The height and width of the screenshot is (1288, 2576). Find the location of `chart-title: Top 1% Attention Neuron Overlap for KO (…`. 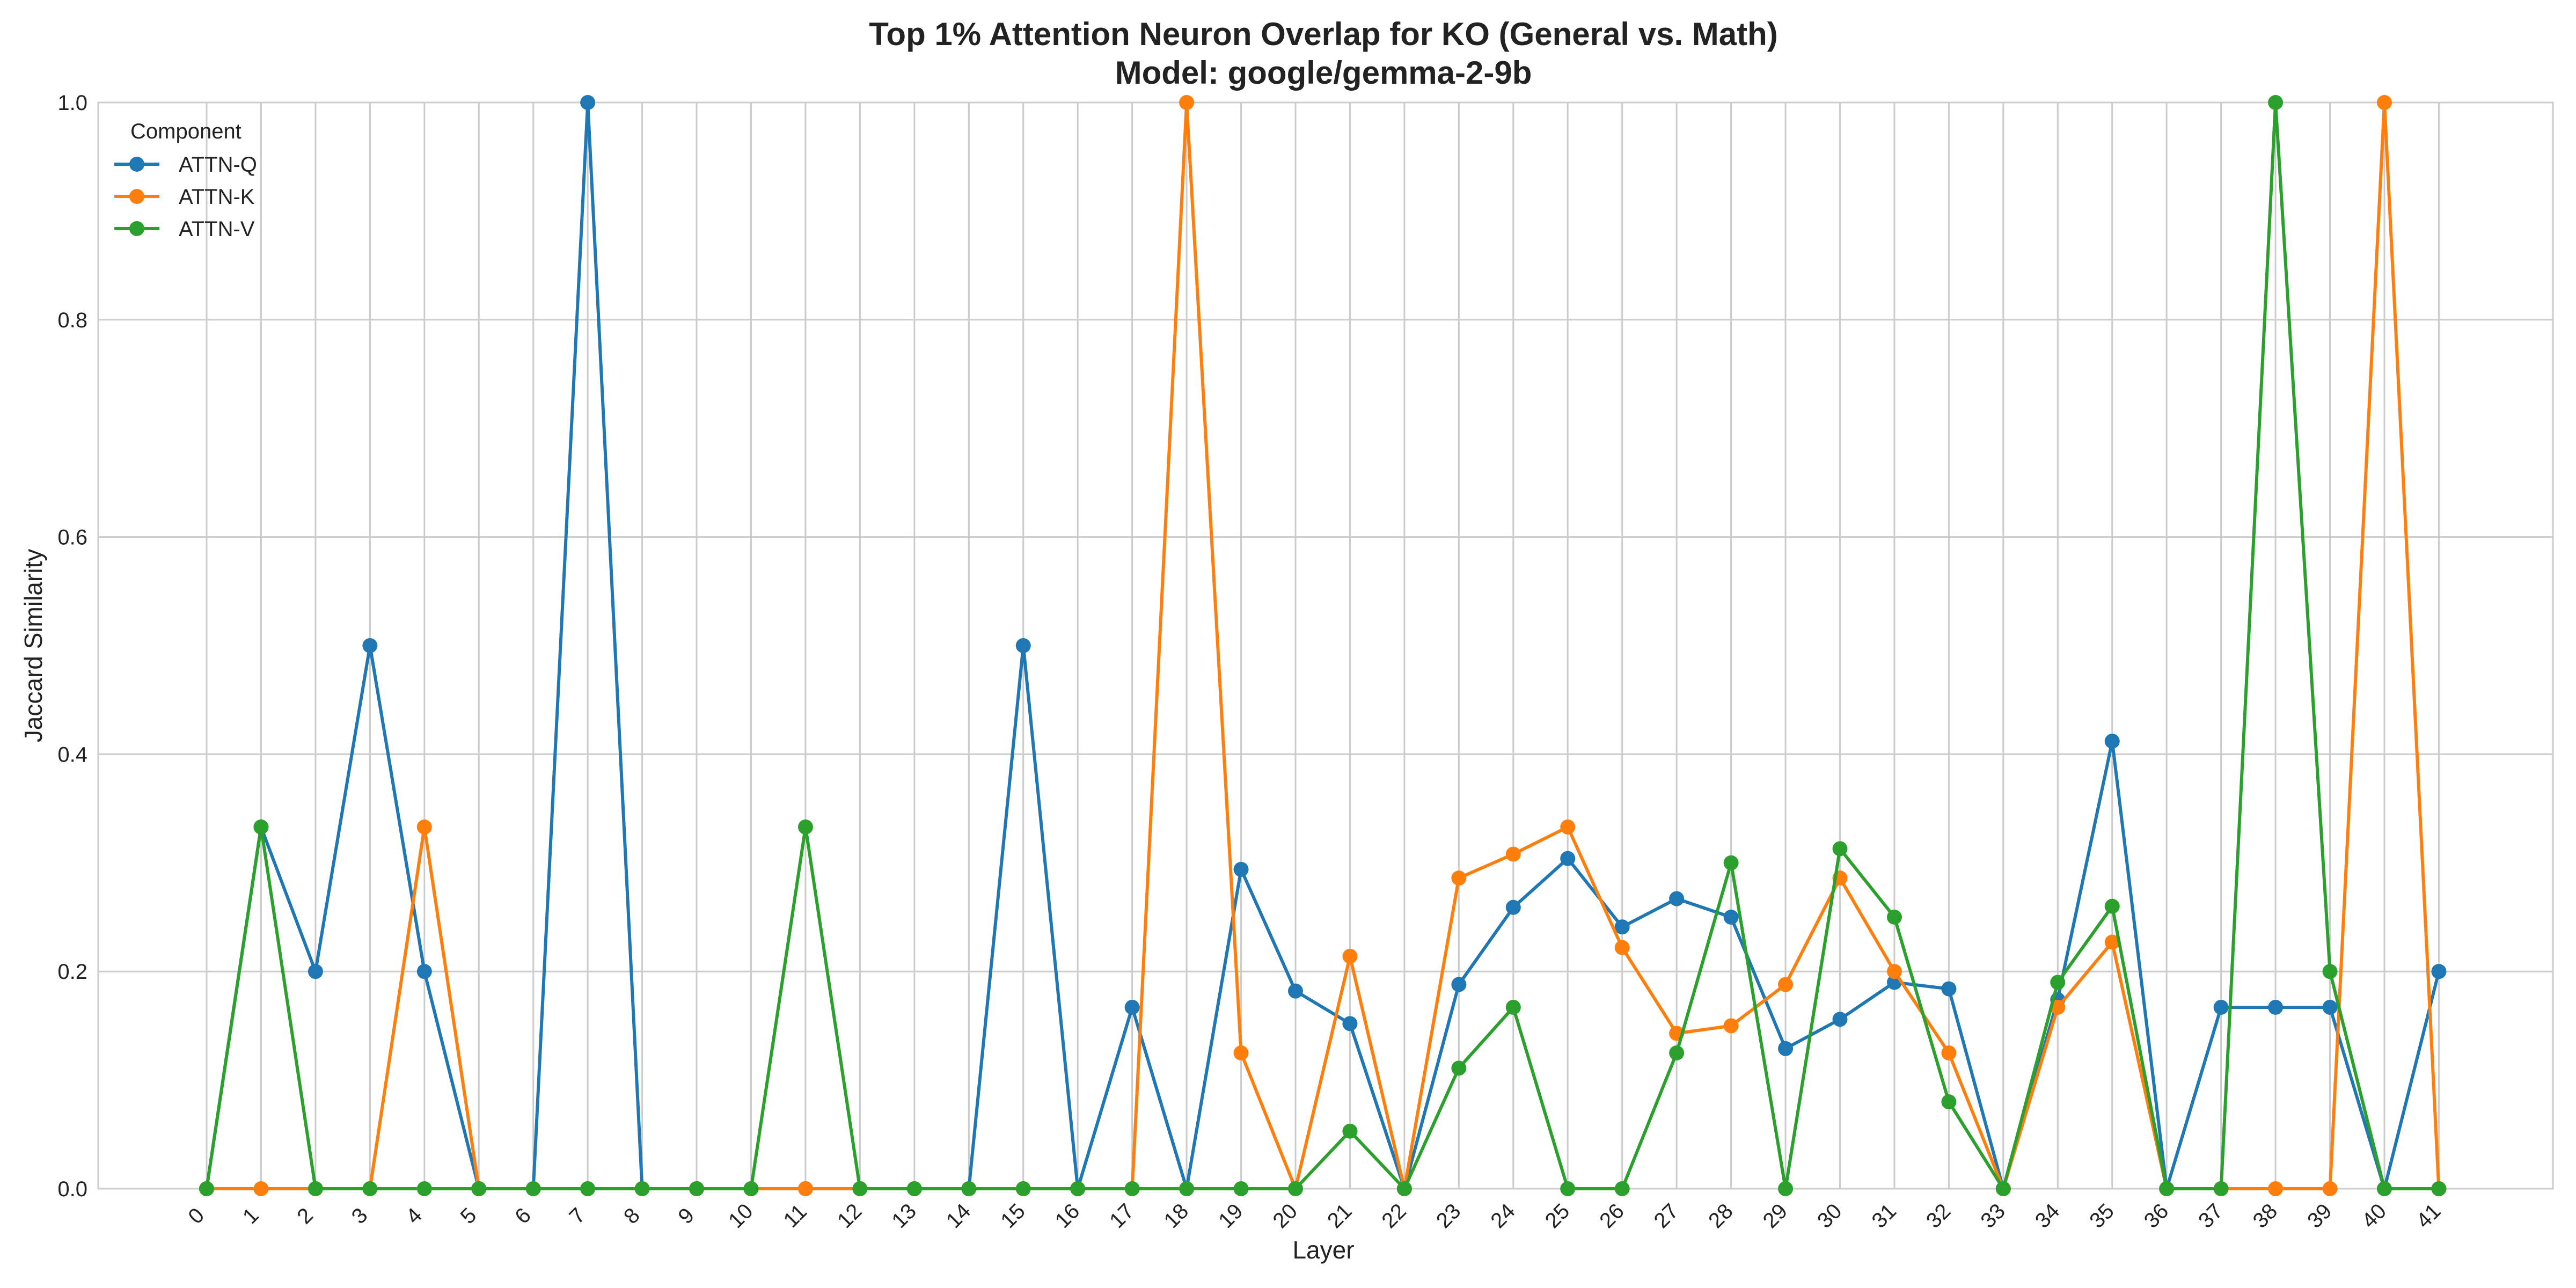

chart-title: Top 1% Attention Neuron Overlap for KO (… is located at coordinates (1323, 34).